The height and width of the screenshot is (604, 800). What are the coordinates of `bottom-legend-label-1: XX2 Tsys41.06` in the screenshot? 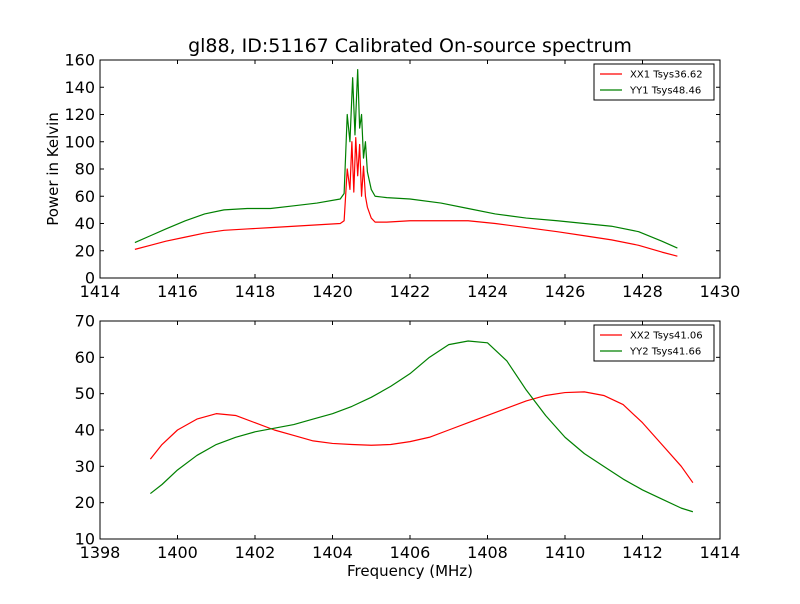 It's located at (666, 336).